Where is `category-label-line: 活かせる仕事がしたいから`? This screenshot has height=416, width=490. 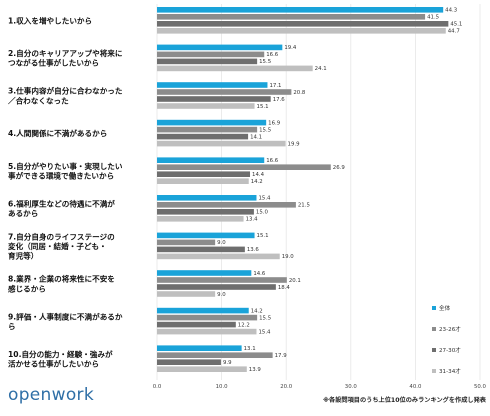
category-label-line: 活かせる仕事がしたいから is located at coordinates (53, 364).